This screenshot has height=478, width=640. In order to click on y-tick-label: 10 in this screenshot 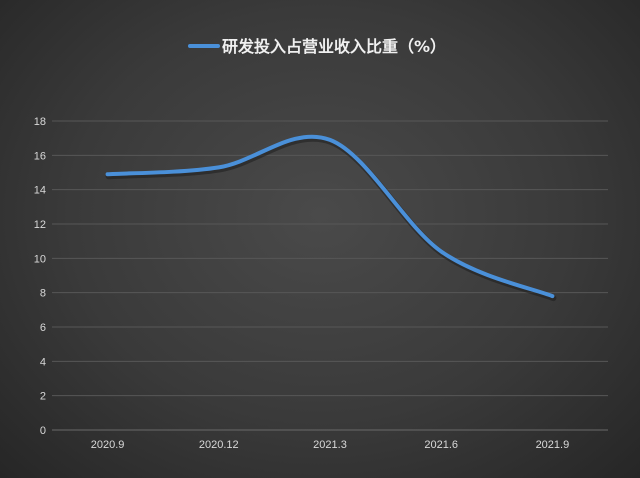, I will do `click(40, 259)`.